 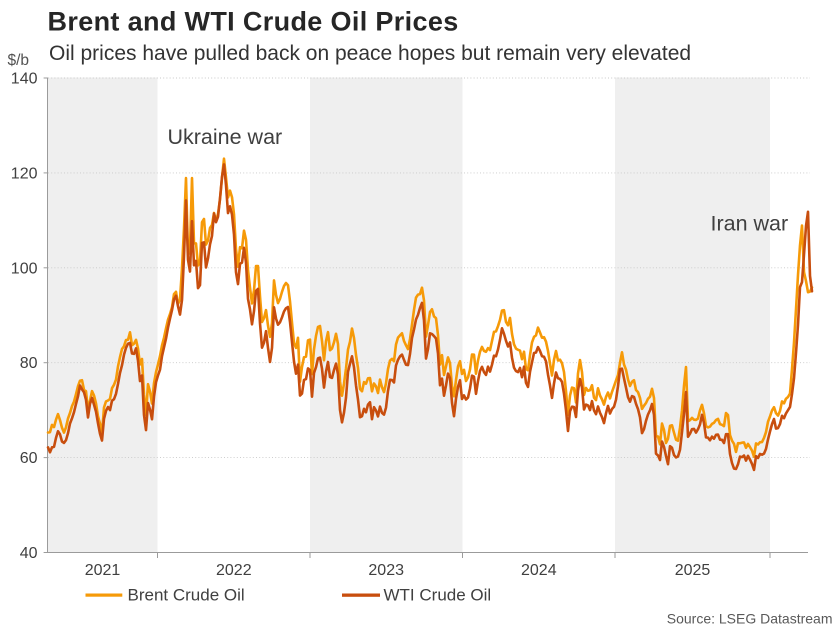 What do you see at coordinates (24, 173) in the screenshot?
I see `svg-text: 120` at bounding box center [24, 173].